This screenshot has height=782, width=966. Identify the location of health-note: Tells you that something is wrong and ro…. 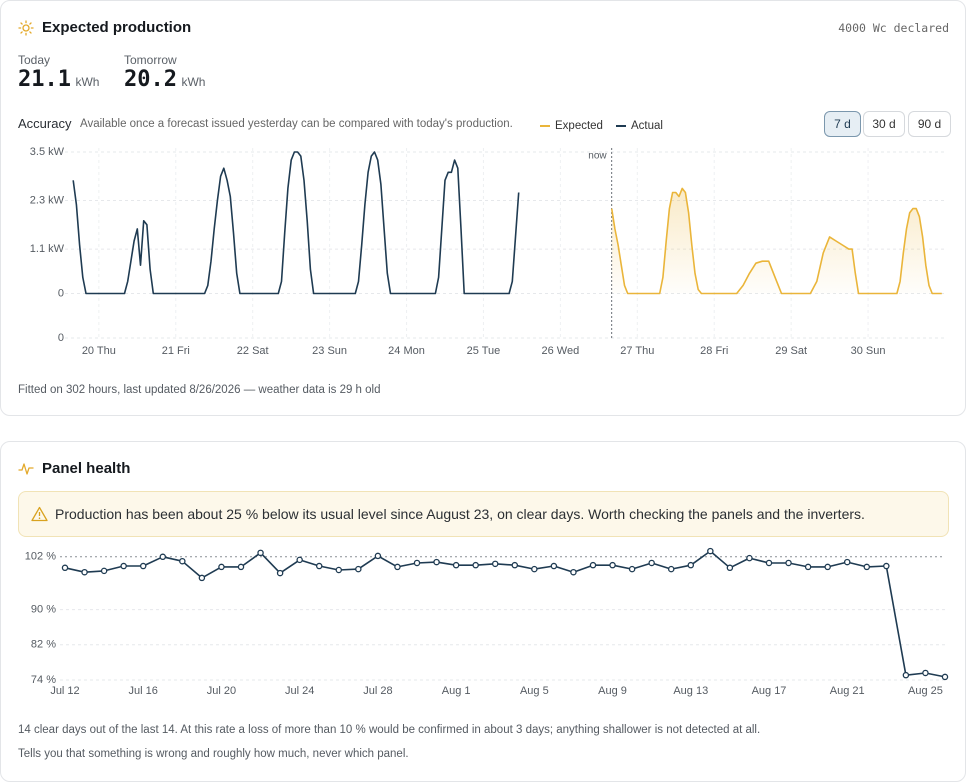
(213, 754).